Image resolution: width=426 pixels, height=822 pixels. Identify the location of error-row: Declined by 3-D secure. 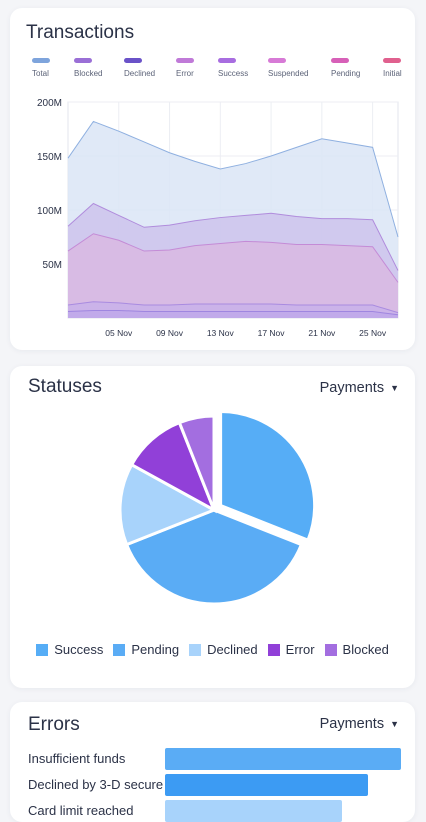
(212, 785).